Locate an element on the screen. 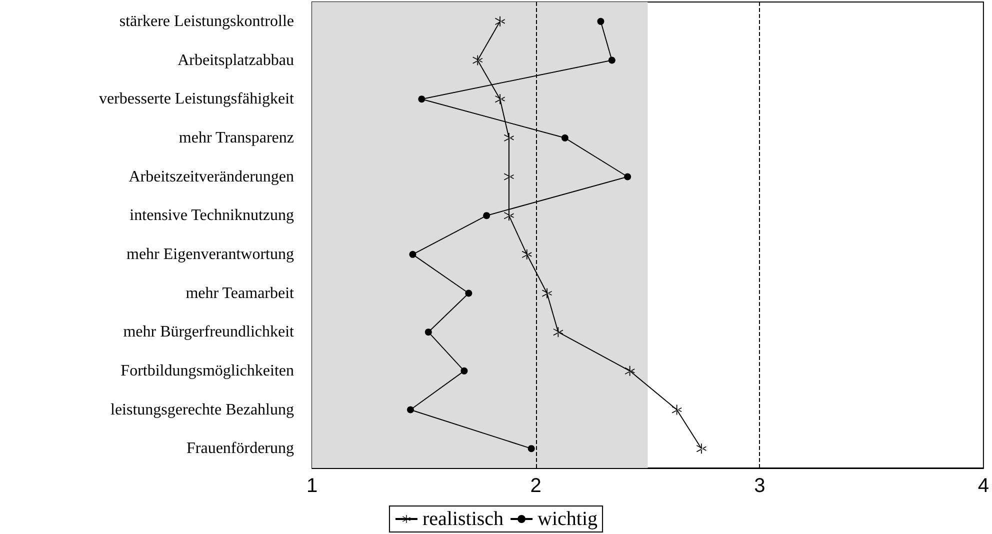 The width and height of the screenshot is (992, 534). y-tick-label: verbesserte Leistungsfähigkeit is located at coordinates (196, 99).